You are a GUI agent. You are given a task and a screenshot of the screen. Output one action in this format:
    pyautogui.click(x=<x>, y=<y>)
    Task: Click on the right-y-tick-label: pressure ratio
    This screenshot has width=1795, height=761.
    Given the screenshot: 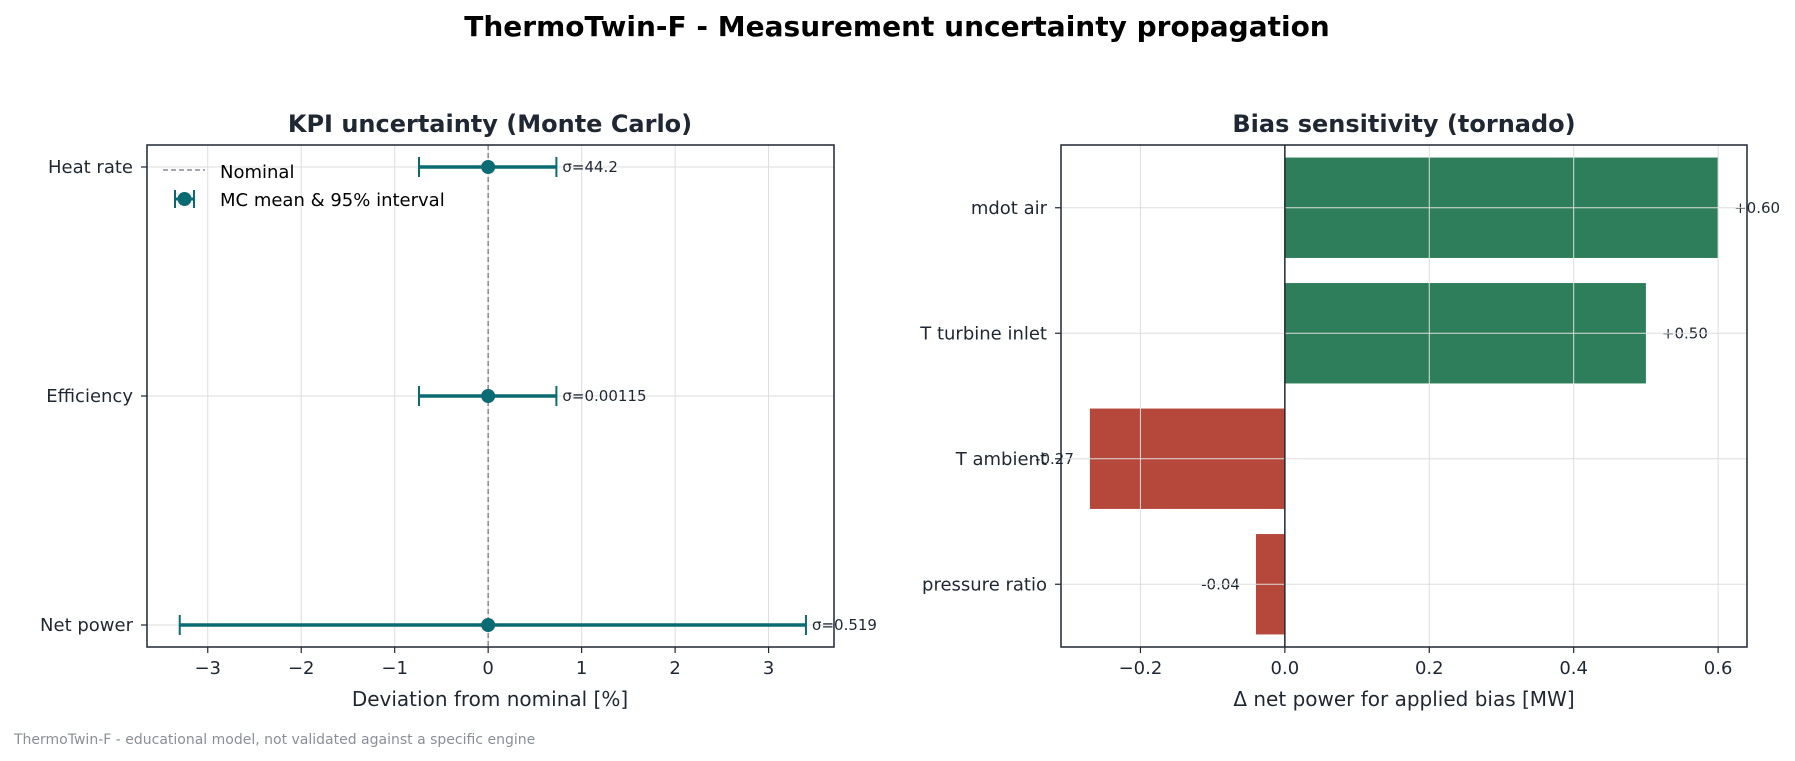 What is the action you would take?
    pyautogui.click(x=984, y=584)
    